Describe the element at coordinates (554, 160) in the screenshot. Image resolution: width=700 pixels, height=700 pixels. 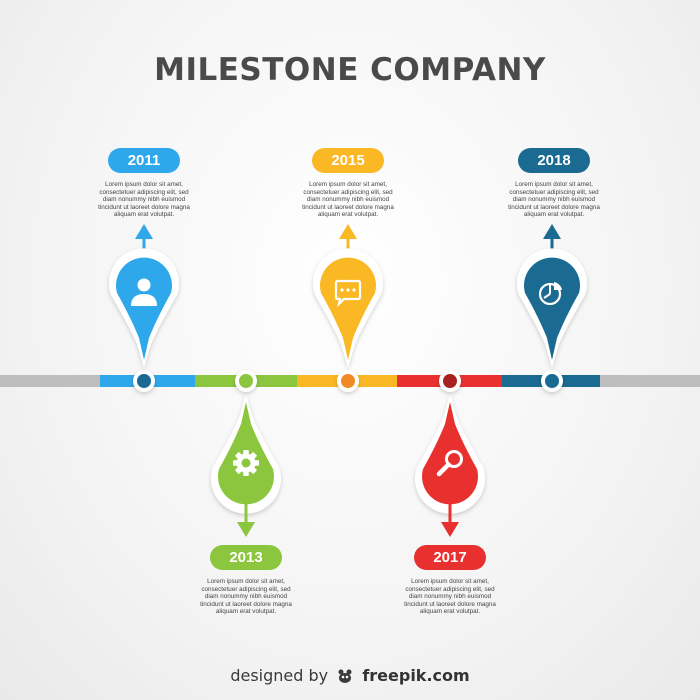
I see `year-badge-2018: 2018` at that location.